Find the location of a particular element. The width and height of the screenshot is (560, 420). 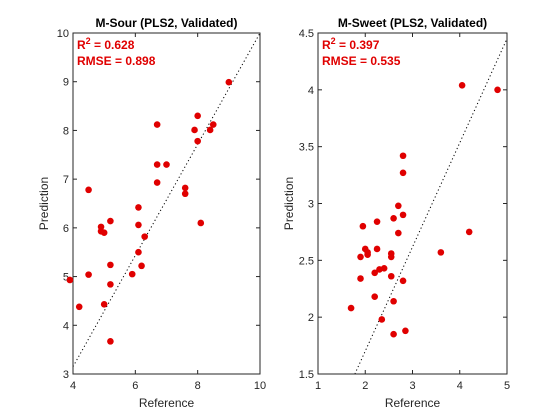

rmse-annotation: RMSE = 0.535 is located at coordinates (361, 61).